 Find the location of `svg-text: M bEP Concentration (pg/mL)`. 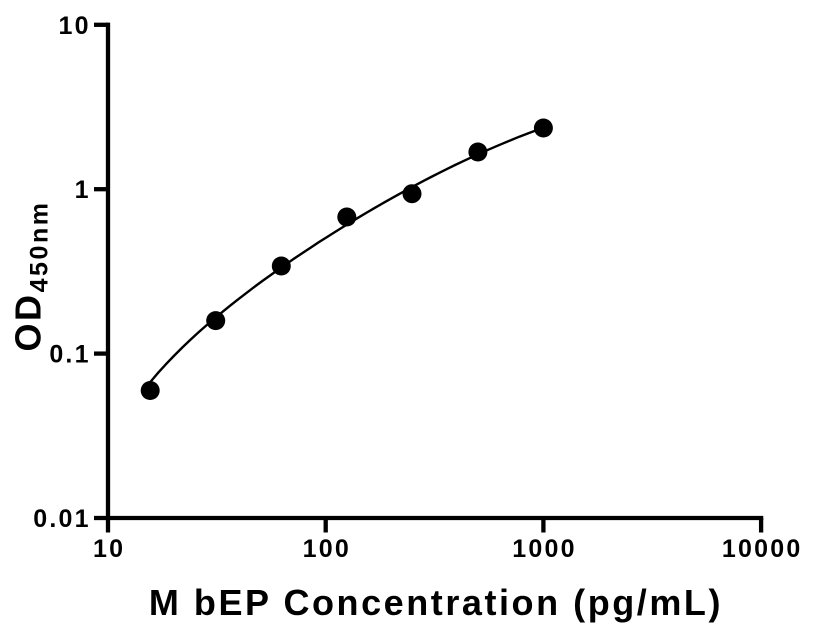

svg-text: M bEP Concentration (pg/mL) is located at coordinates (436, 602).